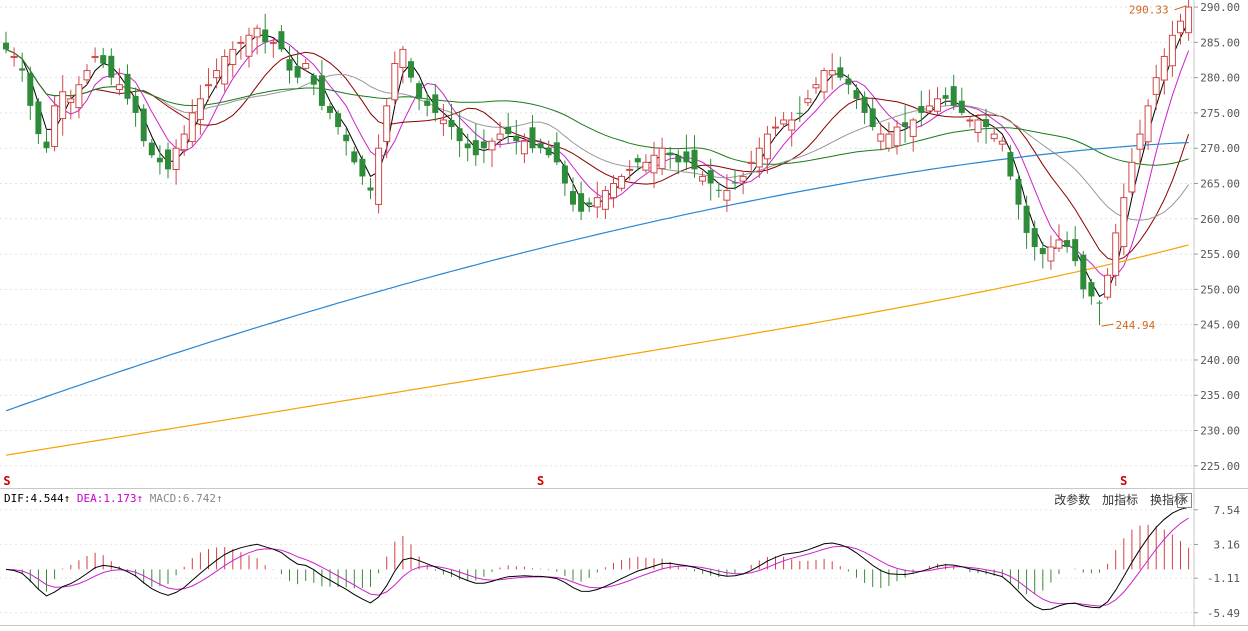 The image size is (1248, 631). I want to click on dea-line, so click(597, 562).